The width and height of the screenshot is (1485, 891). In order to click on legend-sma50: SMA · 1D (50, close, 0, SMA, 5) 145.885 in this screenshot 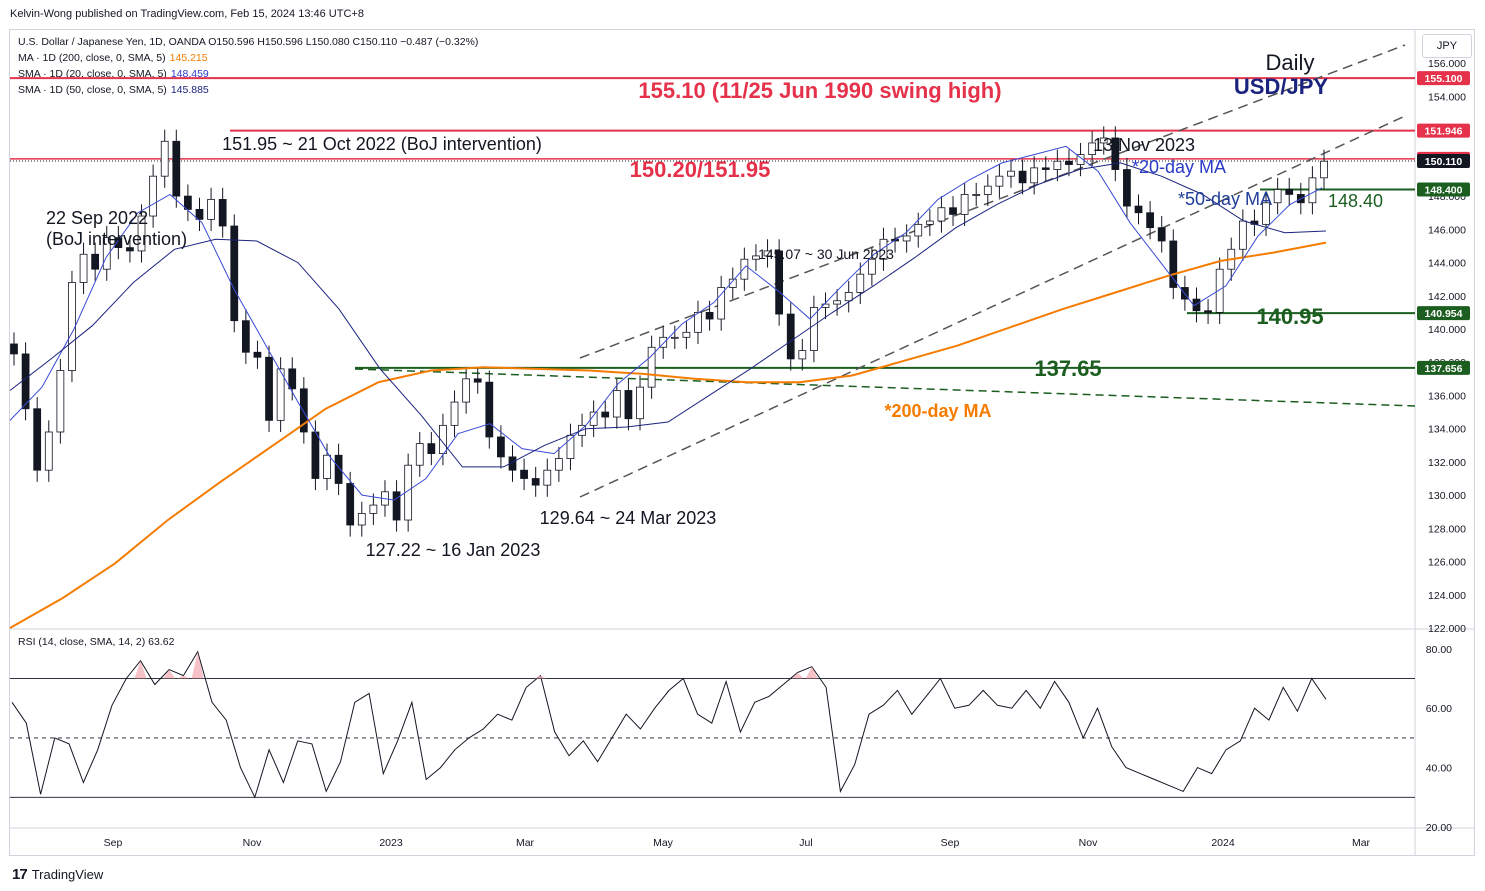, I will do `click(113, 90)`.